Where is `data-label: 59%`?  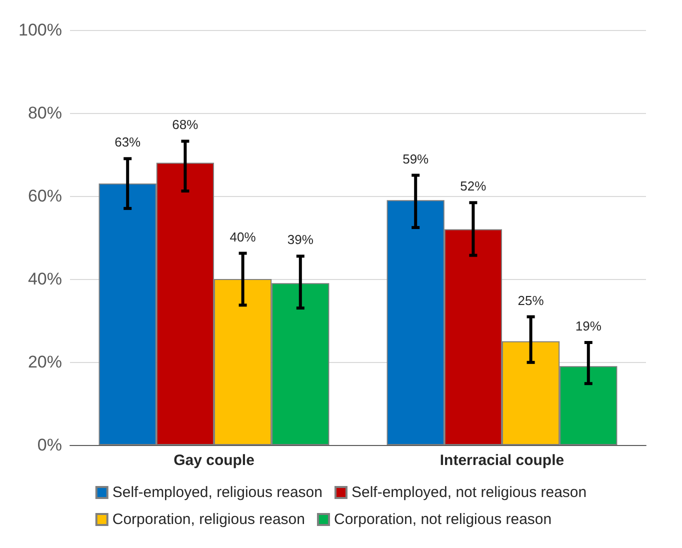 data-label: 59% is located at coordinates (416, 158).